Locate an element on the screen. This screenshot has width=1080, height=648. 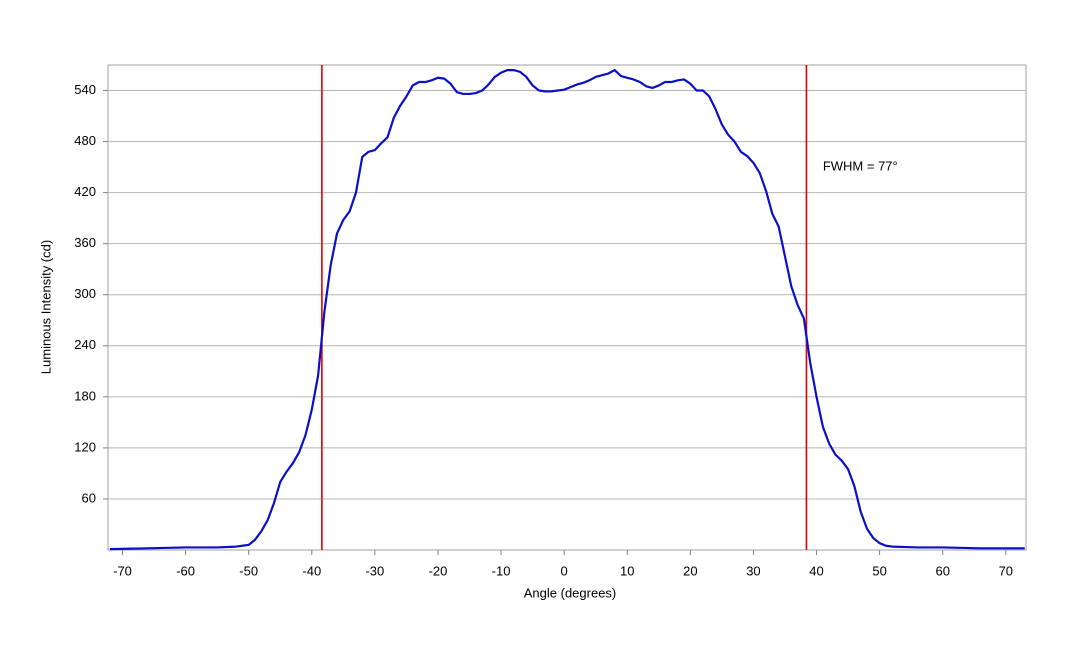
x-tick-label: 20 is located at coordinates (690, 570).